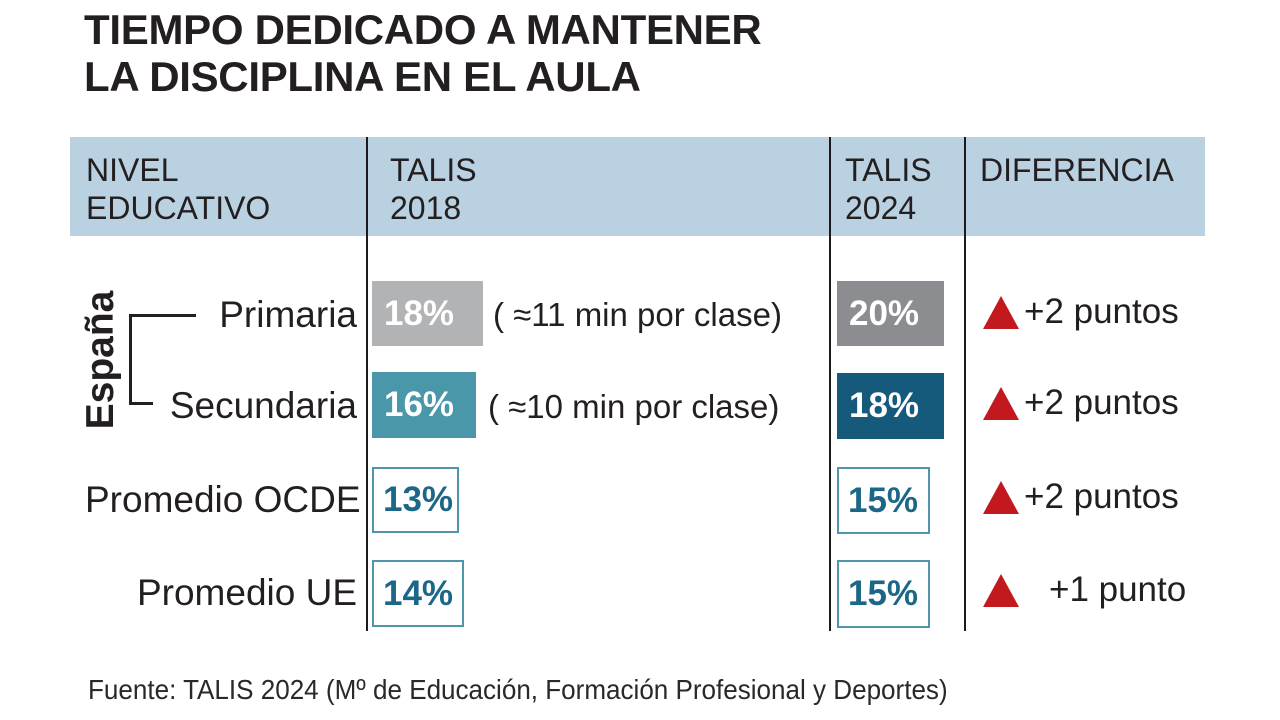 The image size is (1280, 720). I want to click on espana-bracket-top, so click(162, 315).